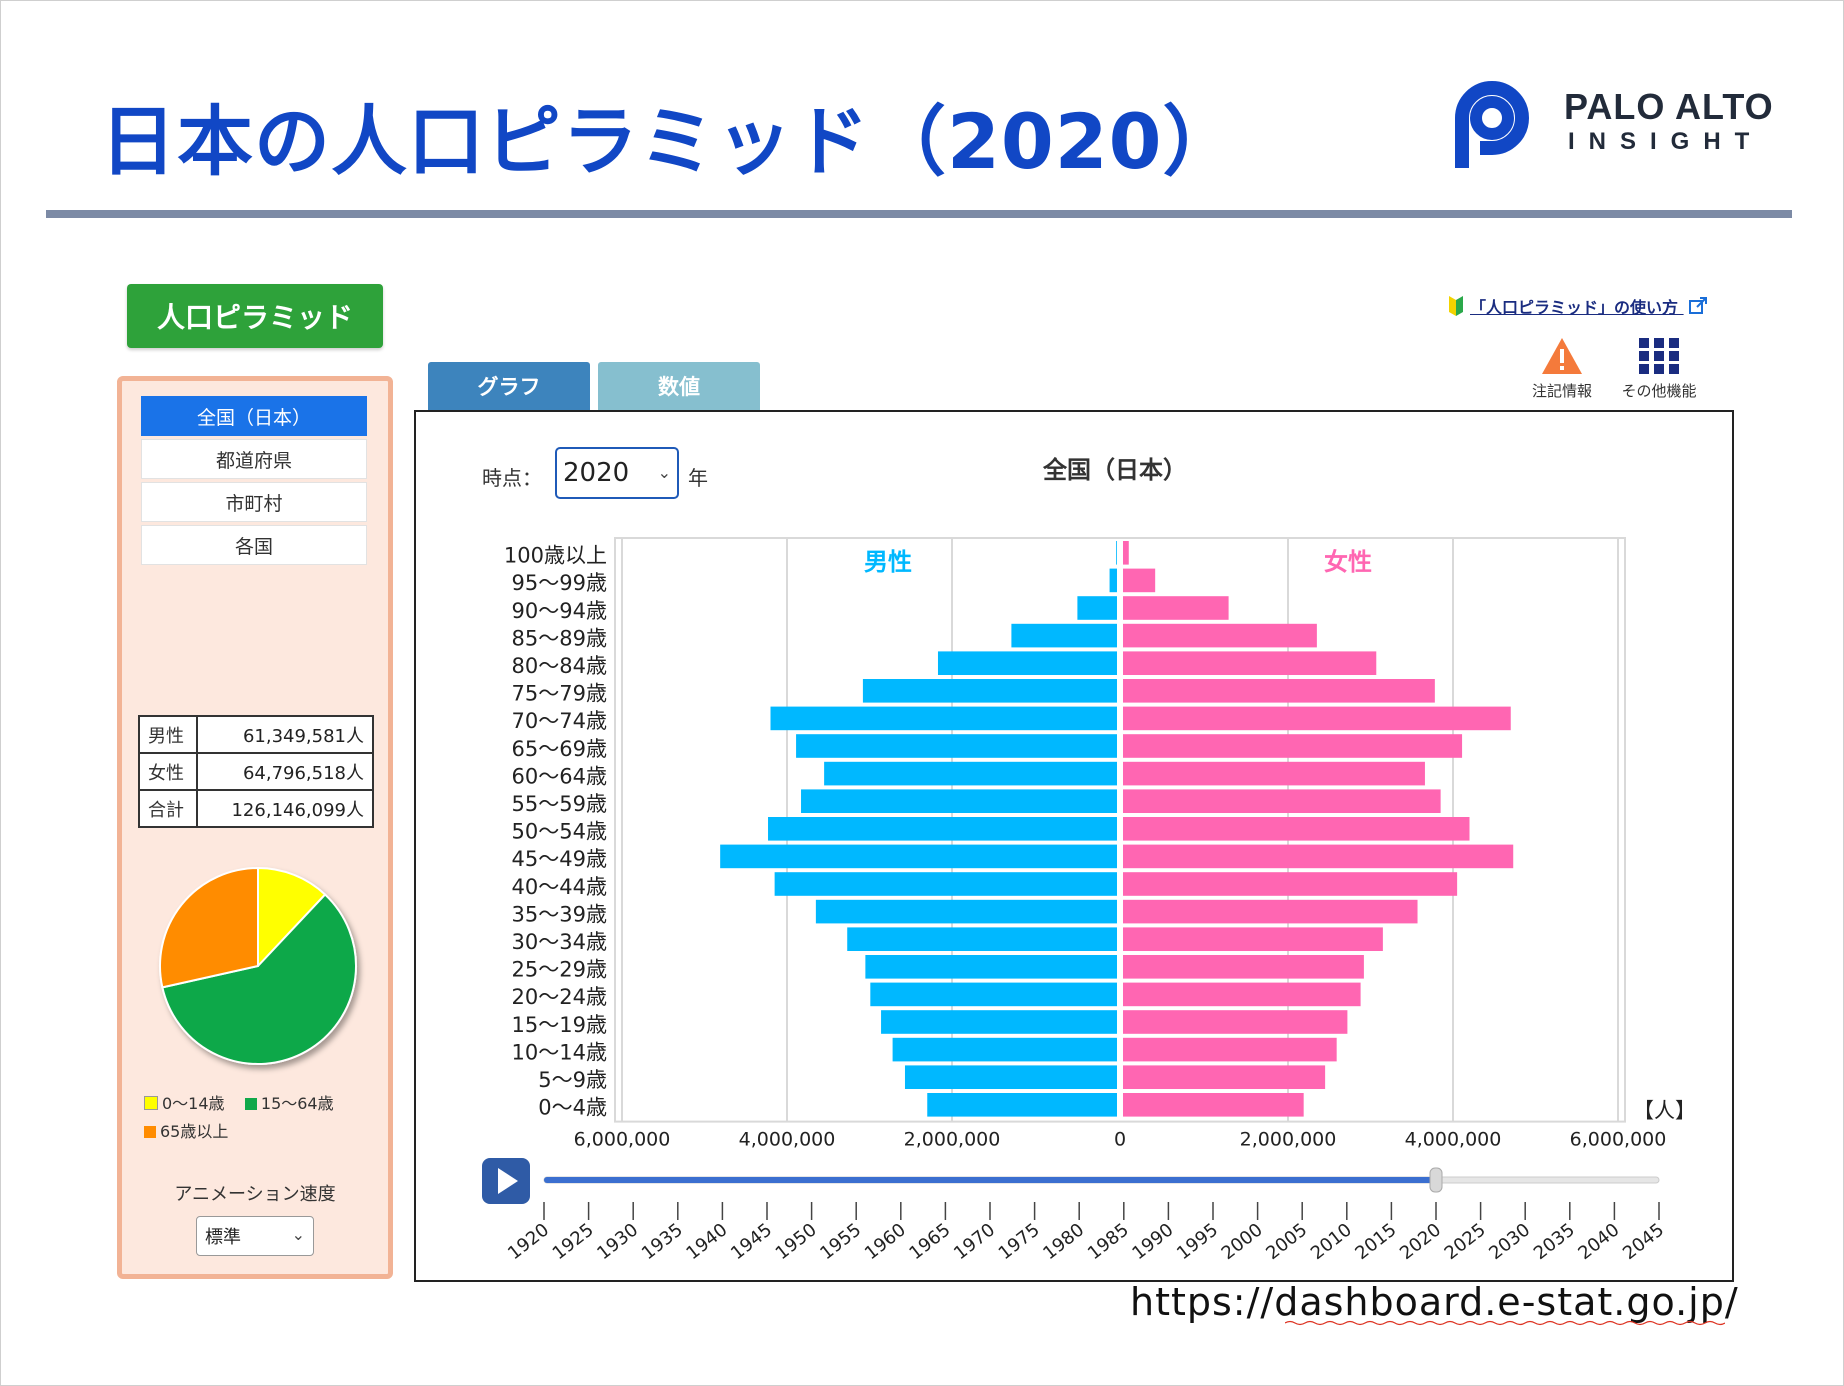 The width and height of the screenshot is (1844, 1386). Describe the element at coordinates (1242, 1241) in the screenshot. I see `timeline-year-label: 2000` at that location.